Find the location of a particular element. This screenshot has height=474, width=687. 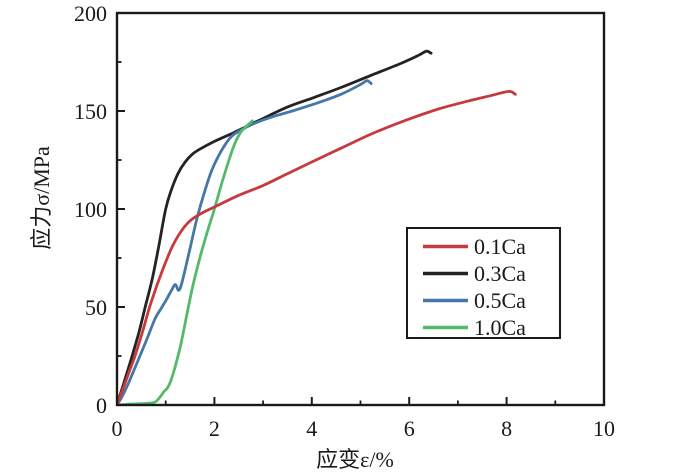

y-tick-label: 0 is located at coordinates (101, 405).